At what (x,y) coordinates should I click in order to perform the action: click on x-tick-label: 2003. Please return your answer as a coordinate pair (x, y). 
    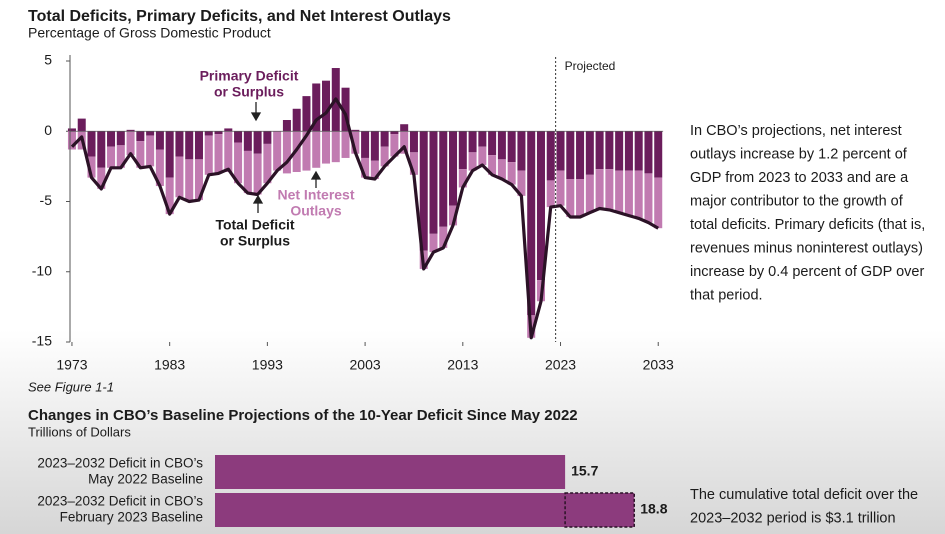
    Looking at the image, I should click on (365, 365).